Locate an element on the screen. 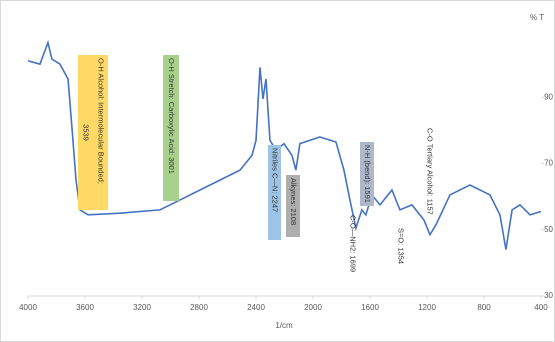 This screenshot has width=555, height=342. annotation: 3539 is located at coordinates (86, 132).